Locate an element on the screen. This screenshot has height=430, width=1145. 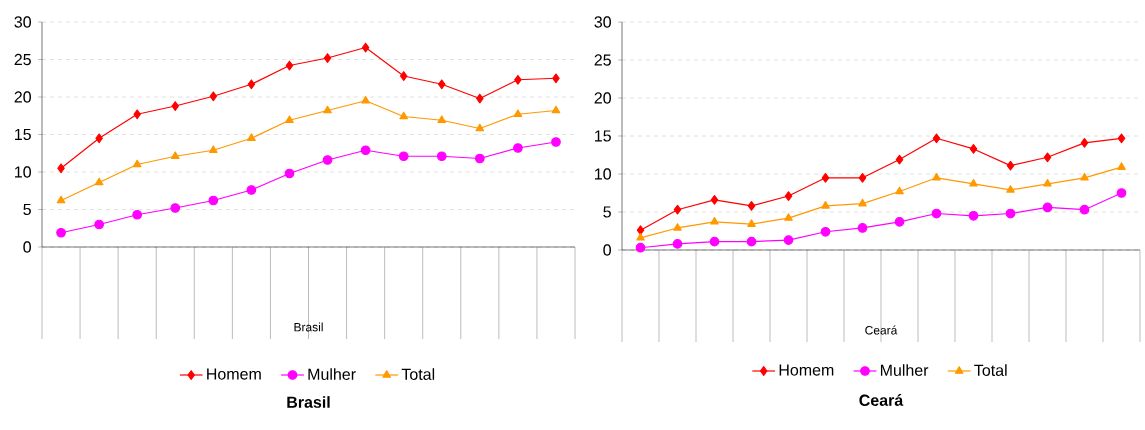
y-tick-label: 30 is located at coordinates (22, 22).